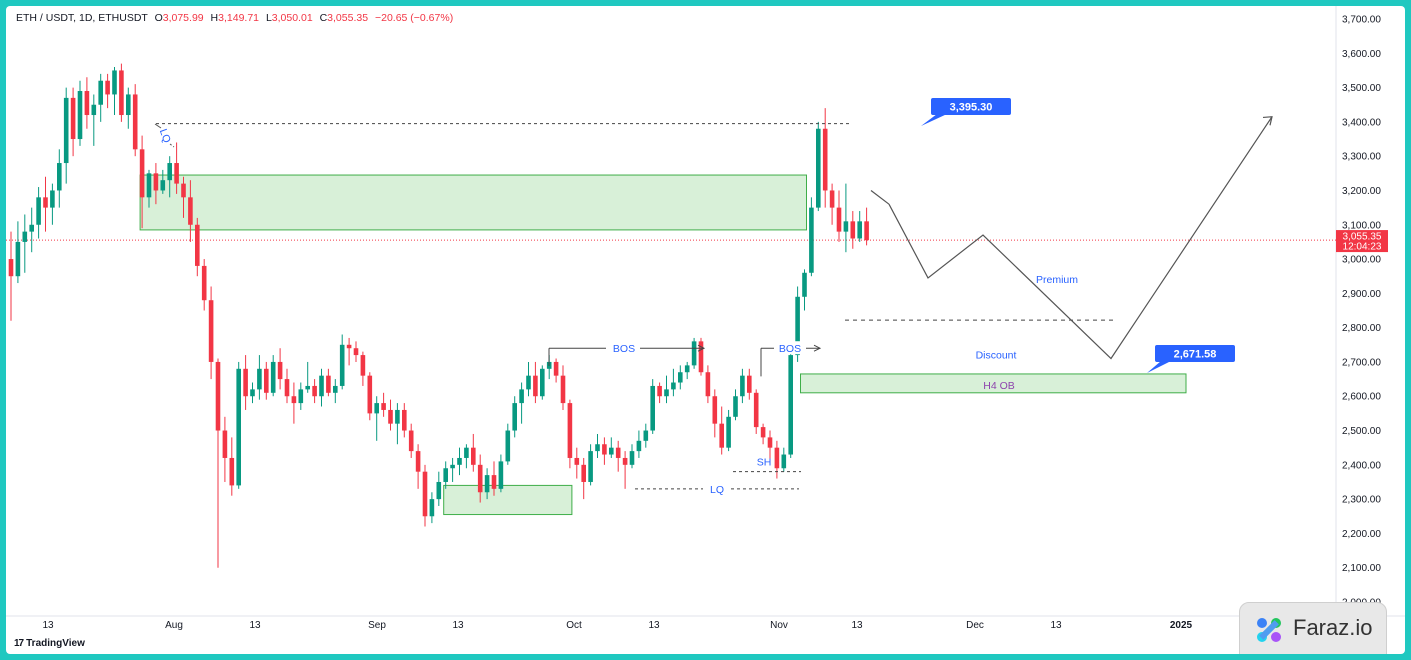 This screenshot has width=1411, height=660. What do you see at coordinates (292, 18) in the screenshot?
I see `low-value: 3,050.01` at bounding box center [292, 18].